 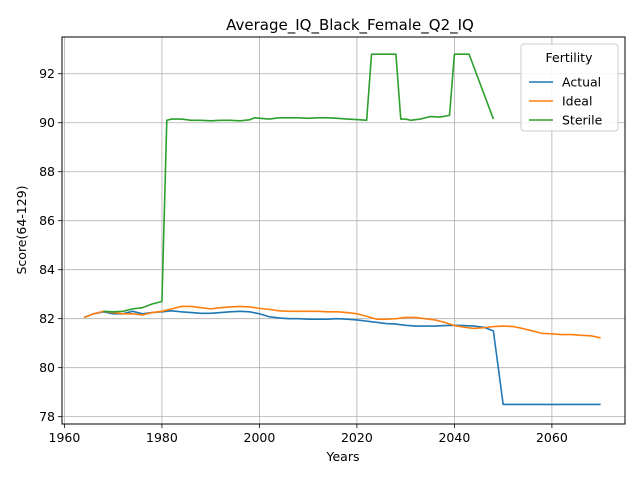 I want to click on legend: Fertility Actual Ideal Sterile, so click(x=569, y=87).